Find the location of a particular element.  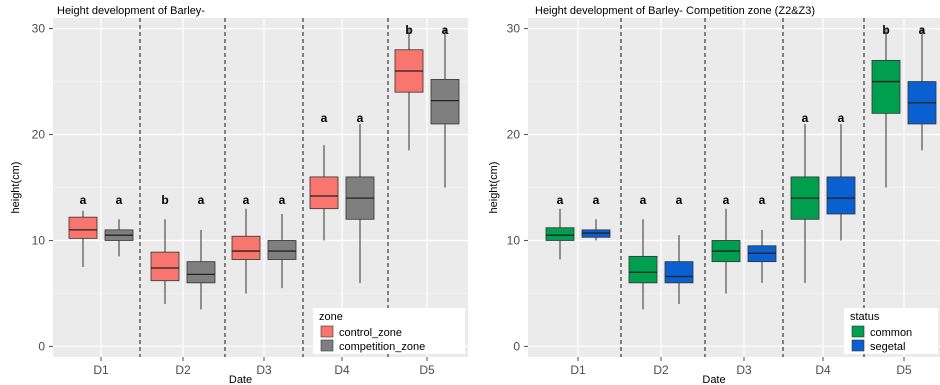

box-control_zone-D4 is located at coordinates (324, 193).